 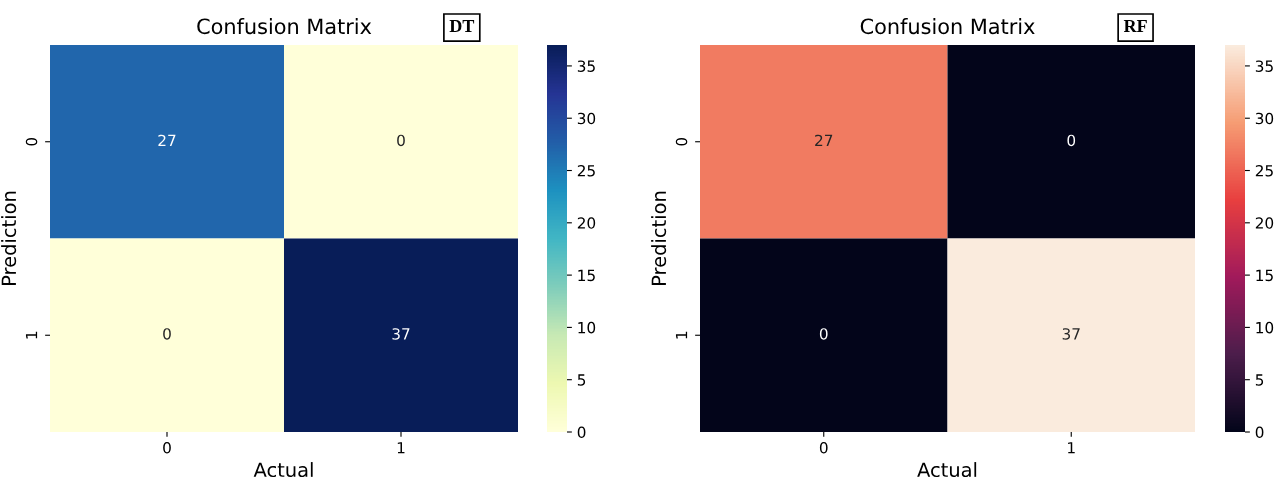 I want to click on text: RF, so click(x=1135, y=26).